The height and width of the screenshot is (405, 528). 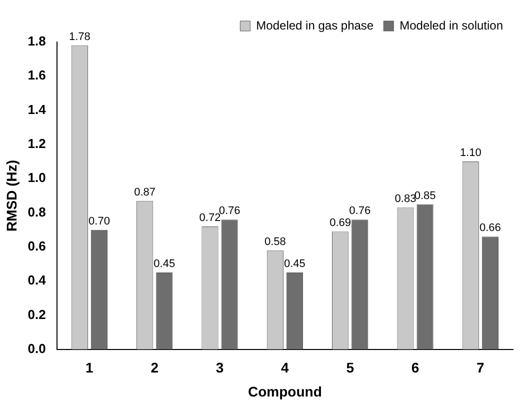 What do you see at coordinates (220, 368) in the screenshot?
I see `x-tick-label: 3` at bounding box center [220, 368].